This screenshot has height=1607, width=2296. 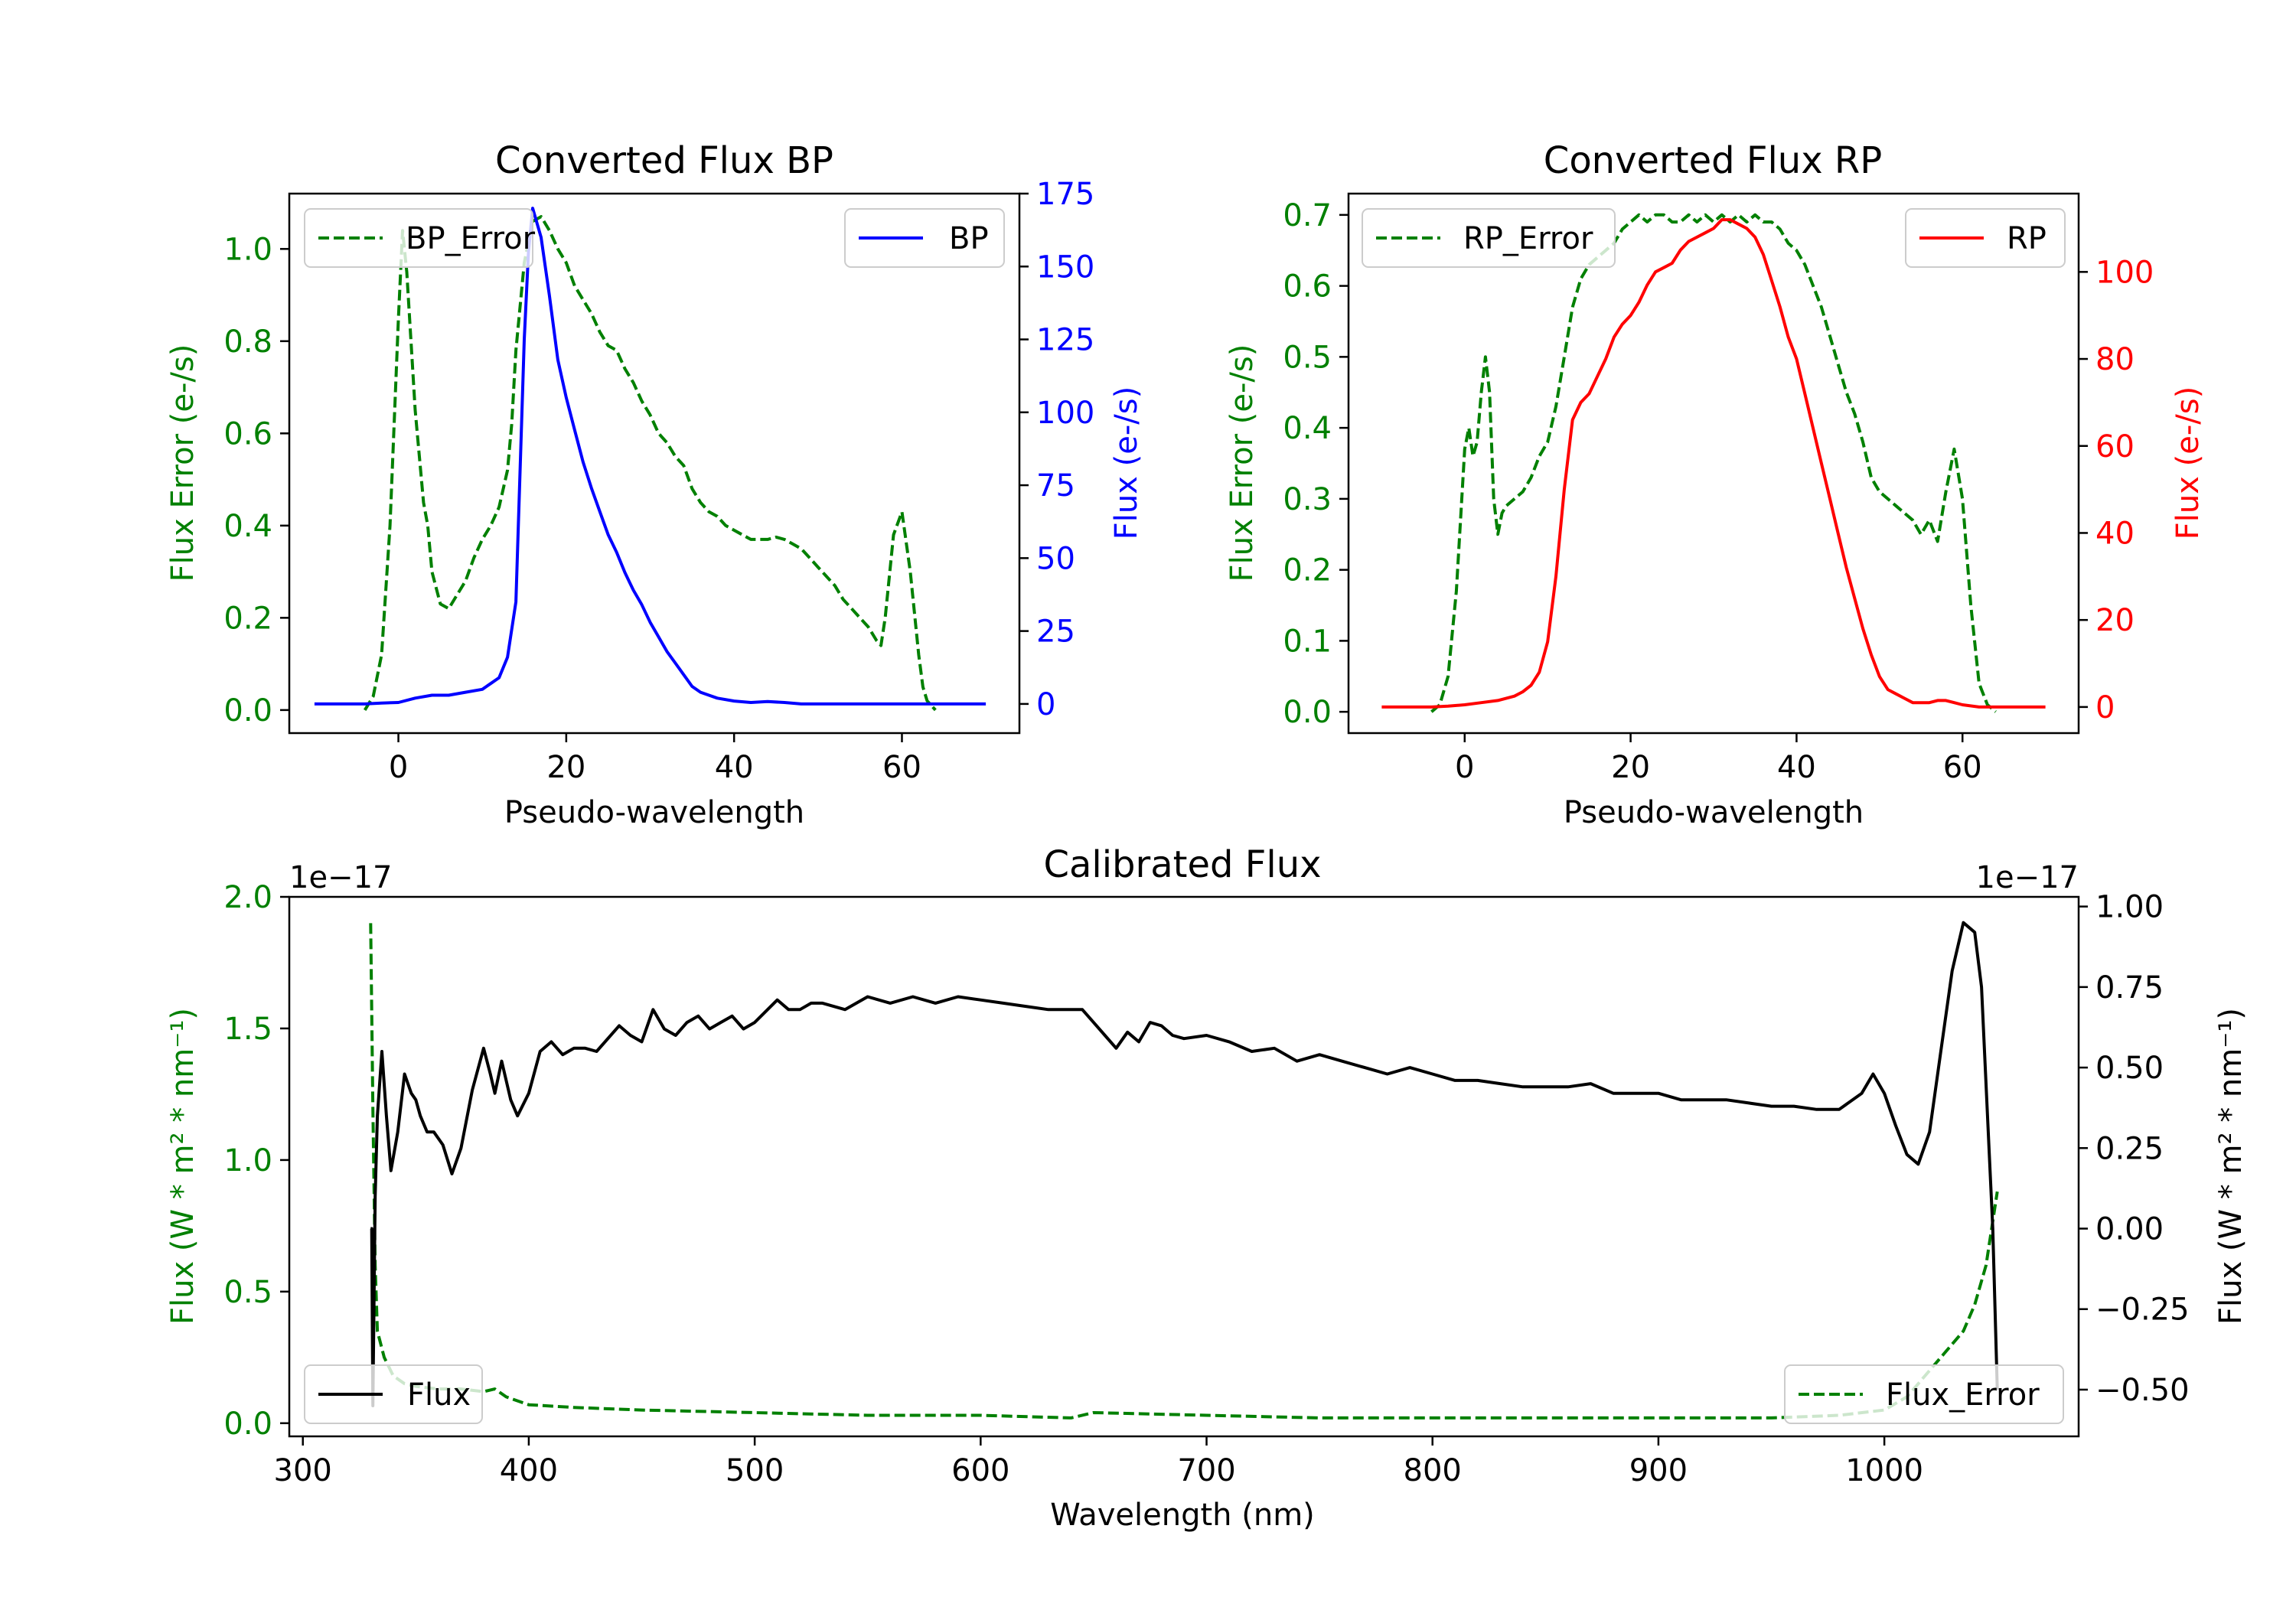 I want to click on offset-label-right: 1e−17, so click(x=2027, y=878).